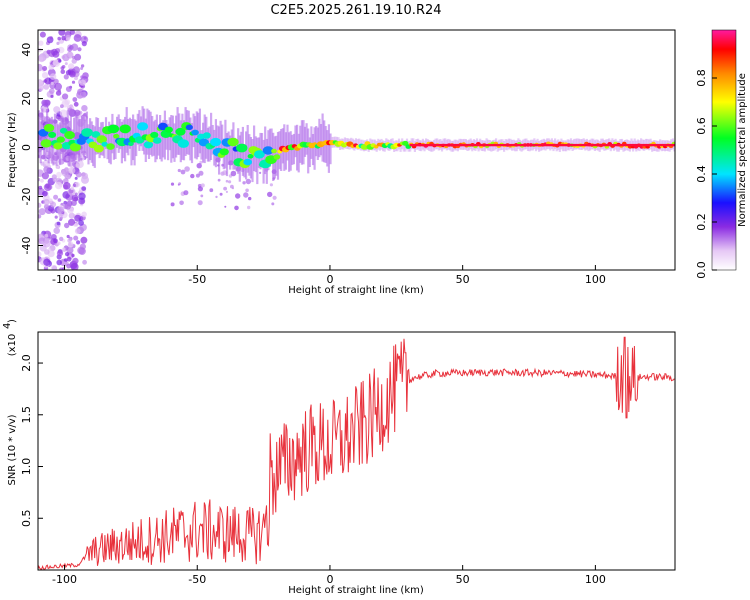  I want to click on snr-x-ticks: -100 -50 0 50 100, so click(329, 575).